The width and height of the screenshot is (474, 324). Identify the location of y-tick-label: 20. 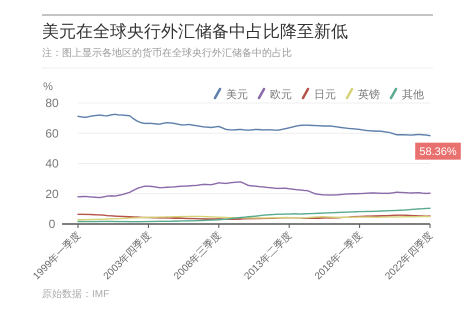
(52, 193).